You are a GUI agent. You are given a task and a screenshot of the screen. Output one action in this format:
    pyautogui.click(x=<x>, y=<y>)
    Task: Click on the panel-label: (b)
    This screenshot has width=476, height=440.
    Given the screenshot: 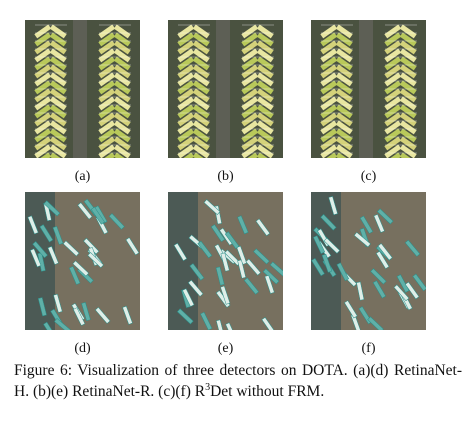 What is the action you would take?
    pyautogui.click(x=225, y=176)
    